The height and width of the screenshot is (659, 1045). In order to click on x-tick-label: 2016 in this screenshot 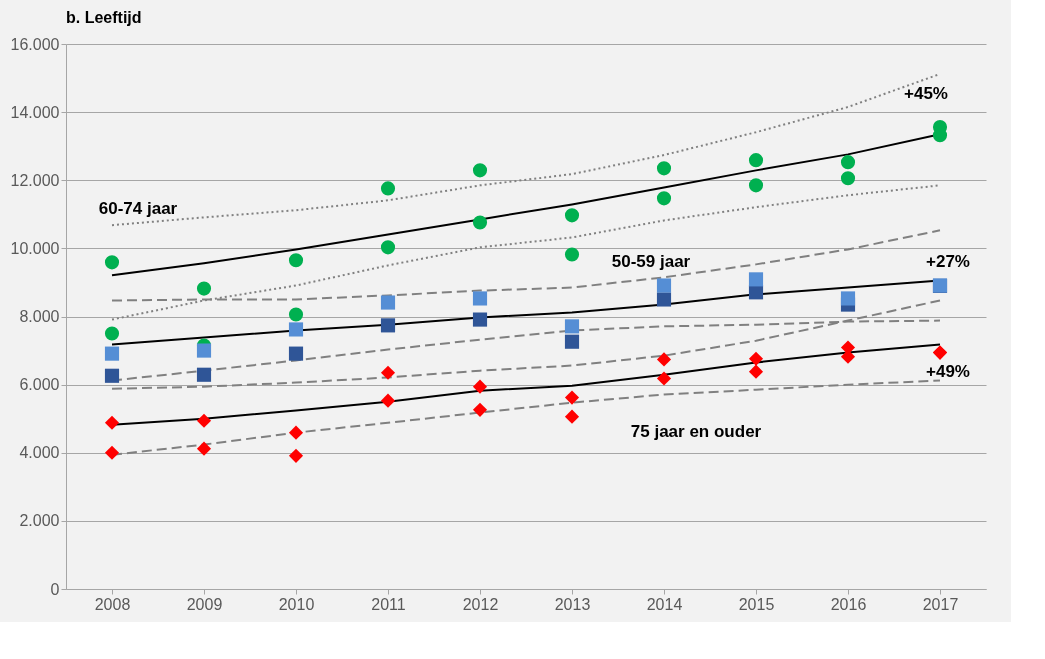, I will do `click(848, 604)`.